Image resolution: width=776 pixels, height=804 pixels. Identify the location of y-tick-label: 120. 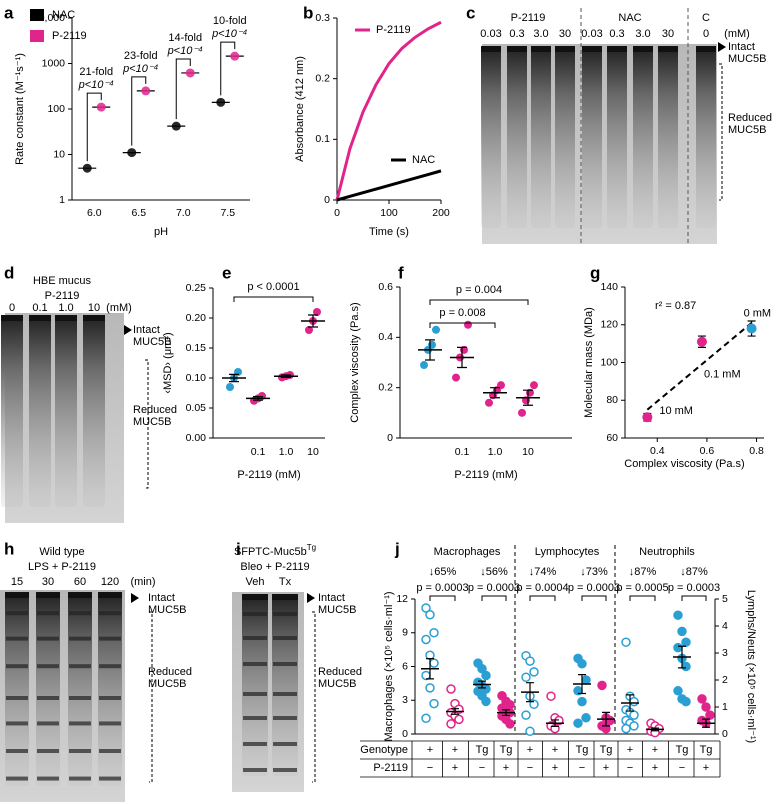
(609, 325).